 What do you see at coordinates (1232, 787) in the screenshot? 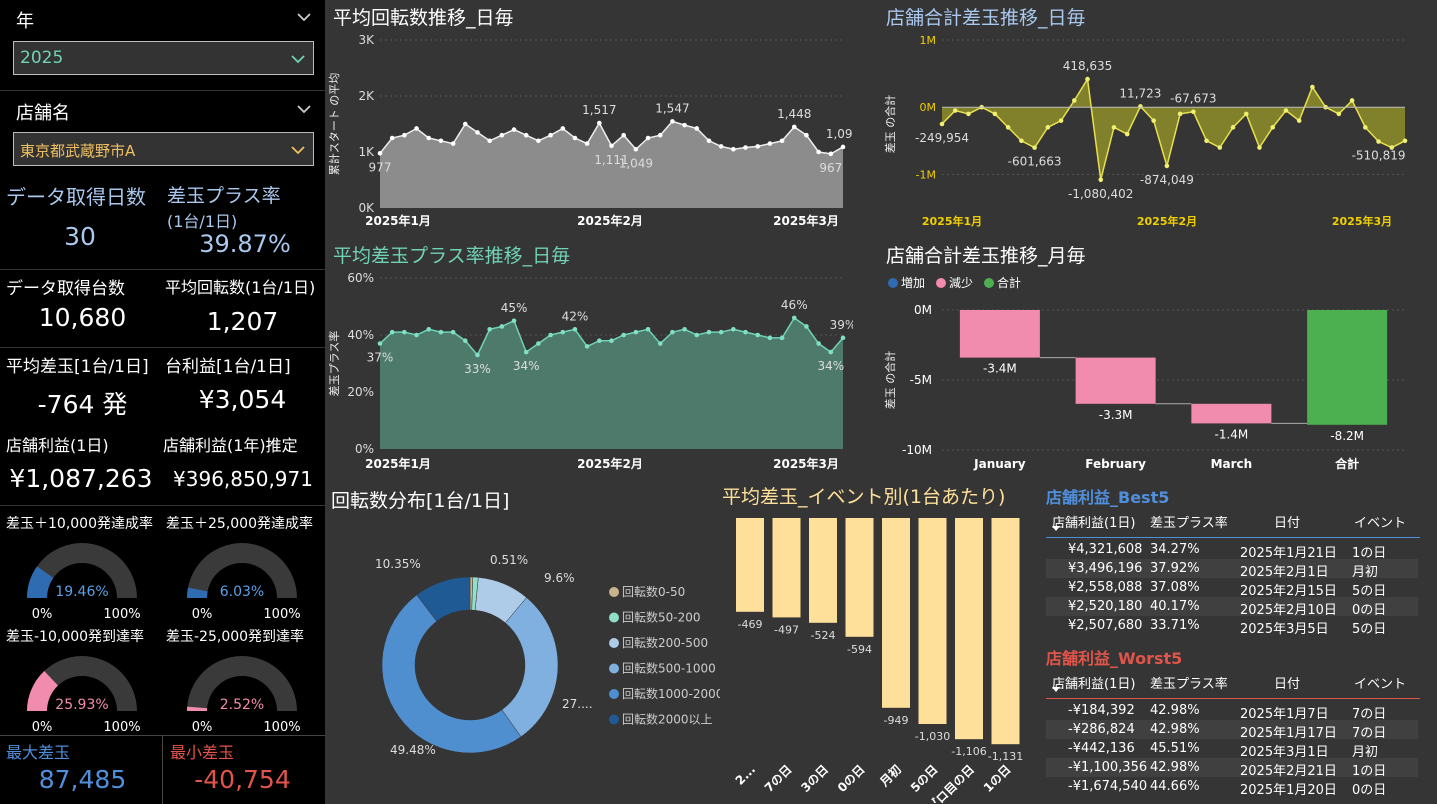
I see `table-row: -¥1,674,540 44.66% 2025年1月20日 0の日` at bounding box center [1232, 787].